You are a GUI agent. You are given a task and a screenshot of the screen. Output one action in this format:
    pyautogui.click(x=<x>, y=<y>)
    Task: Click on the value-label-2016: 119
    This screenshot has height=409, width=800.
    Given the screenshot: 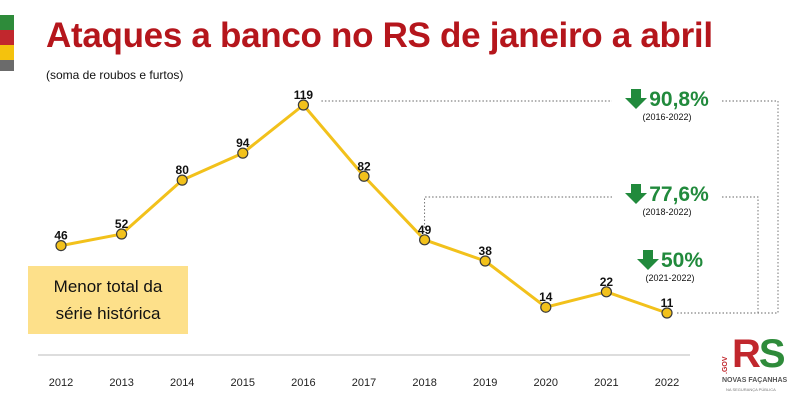 What is the action you would take?
    pyautogui.click(x=304, y=95)
    